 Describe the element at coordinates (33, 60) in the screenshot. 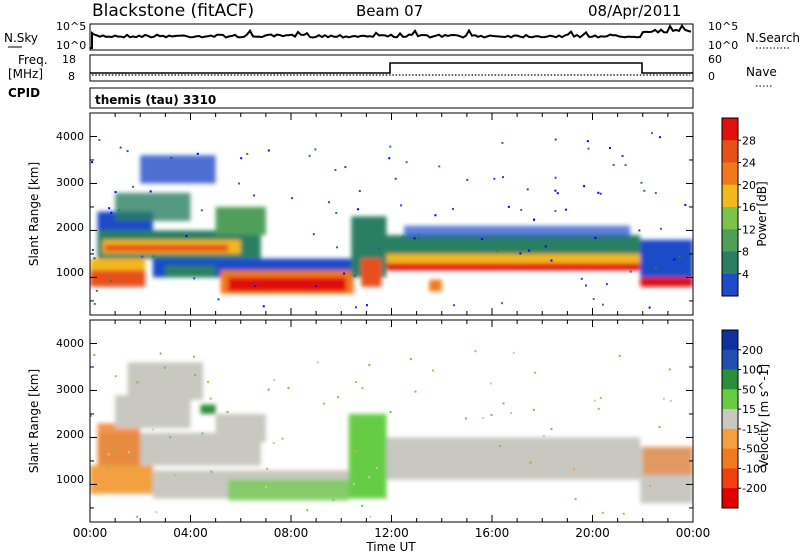

I see `freq-label-1: Freq.` at that location.